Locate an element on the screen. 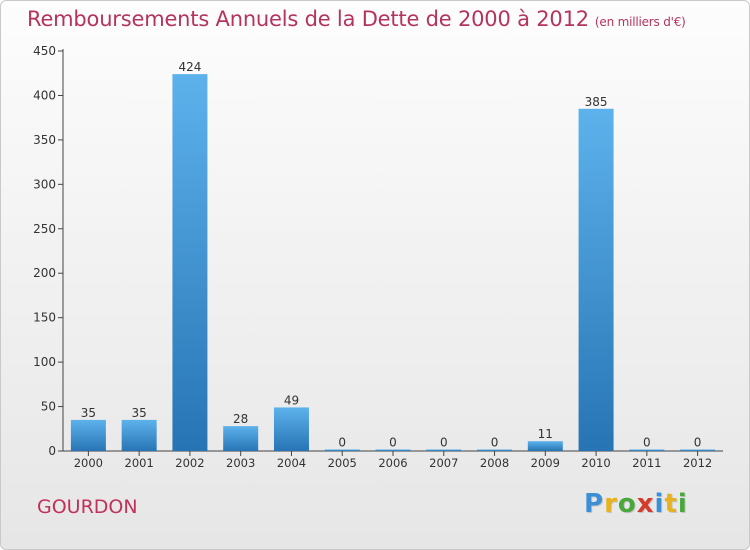  bar-2011 is located at coordinates (647, 450).